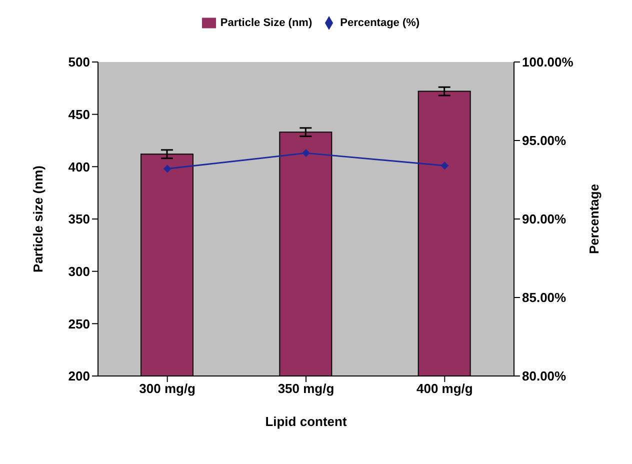 The width and height of the screenshot is (632, 464). Describe the element at coordinates (548, 62) in the screenshot. I see `y2-tick-label: 100.00%` at that location.